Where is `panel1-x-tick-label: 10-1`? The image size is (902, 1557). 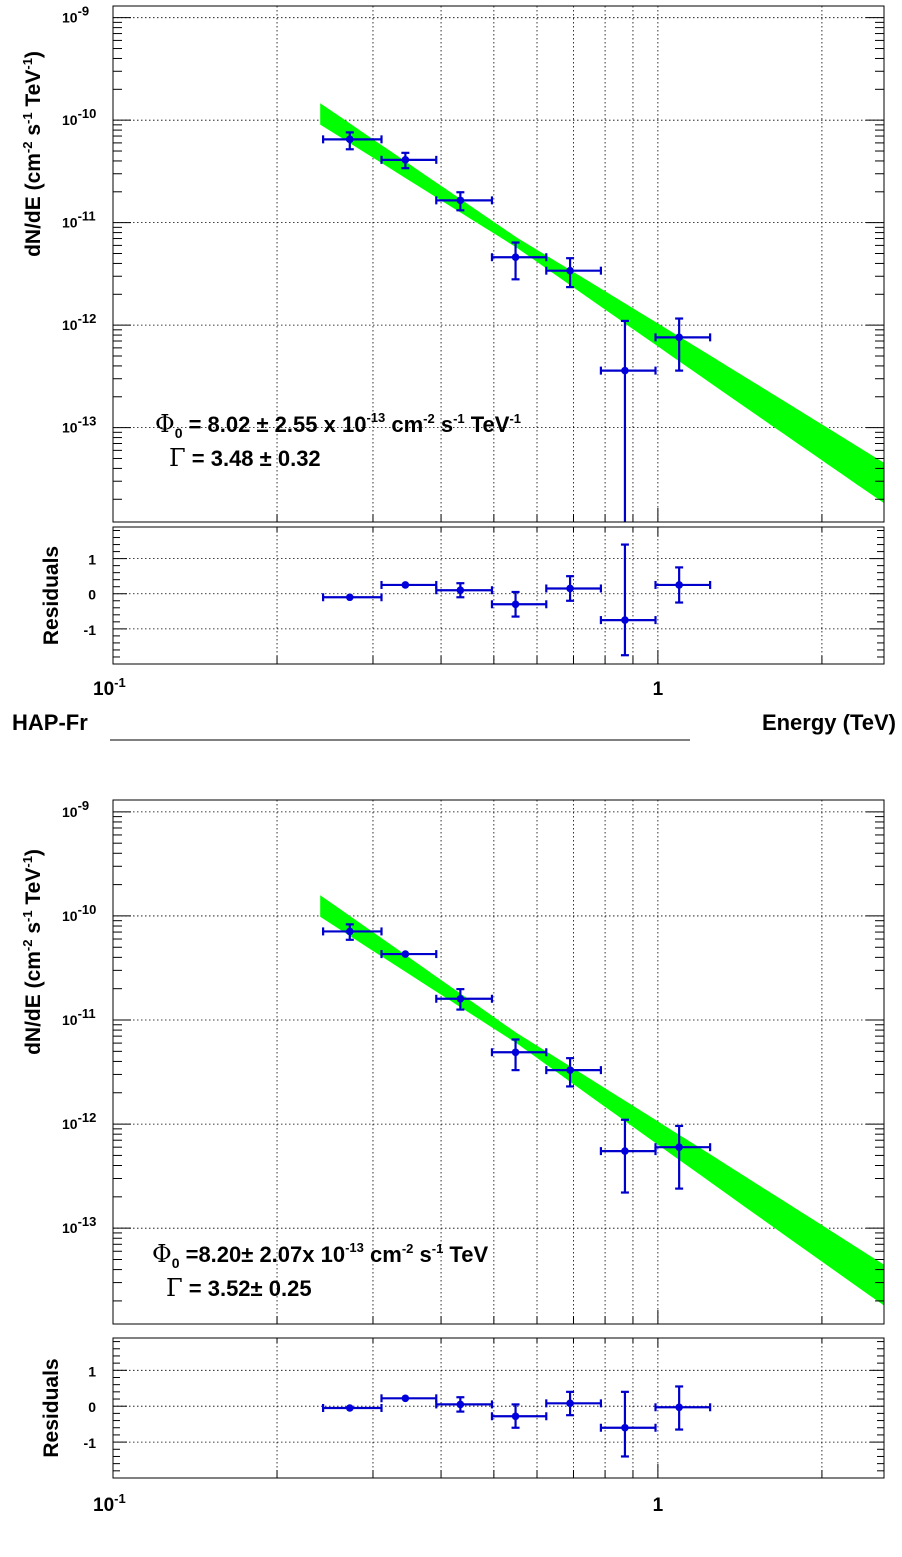
panel1-x-tick-label: 10-1 is located at coordinates (109, 687).